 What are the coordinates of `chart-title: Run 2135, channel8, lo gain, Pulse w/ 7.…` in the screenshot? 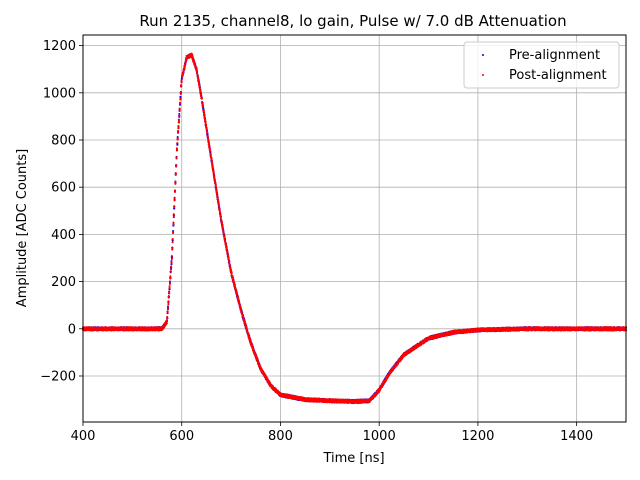 It's located at (352, 21).